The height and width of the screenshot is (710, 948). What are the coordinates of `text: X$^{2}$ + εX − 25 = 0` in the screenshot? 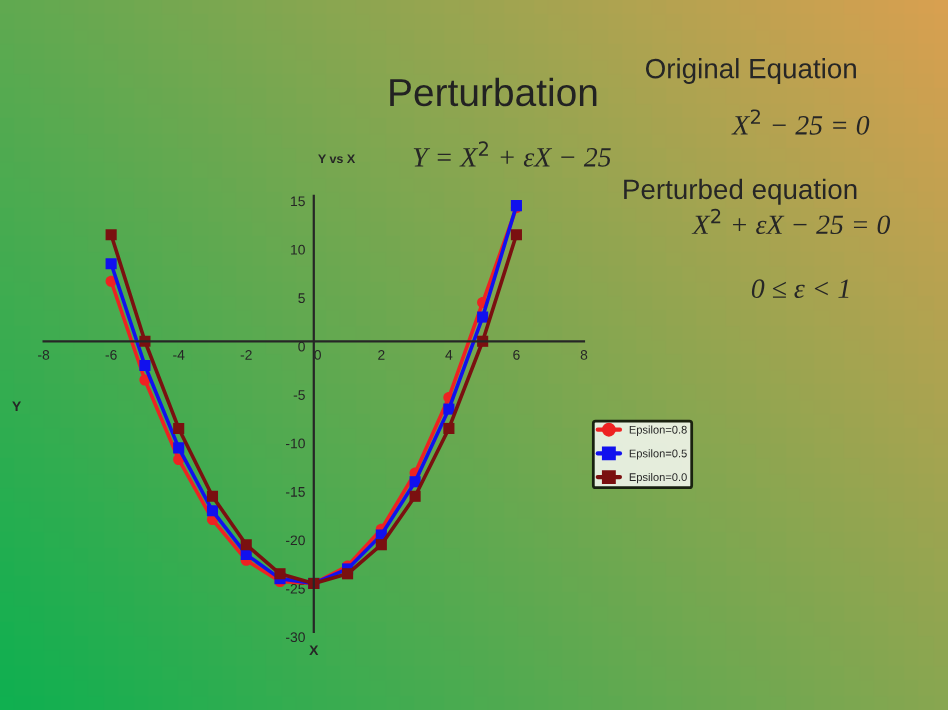 It's located at (791, 221).